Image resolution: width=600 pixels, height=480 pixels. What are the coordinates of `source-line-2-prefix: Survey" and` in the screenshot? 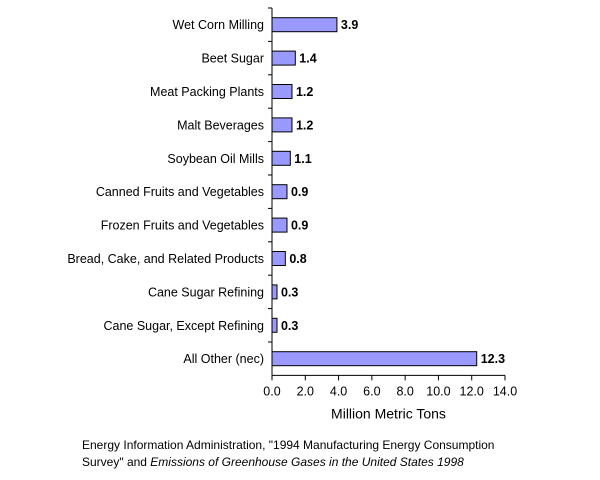 It's located at (116, 462).